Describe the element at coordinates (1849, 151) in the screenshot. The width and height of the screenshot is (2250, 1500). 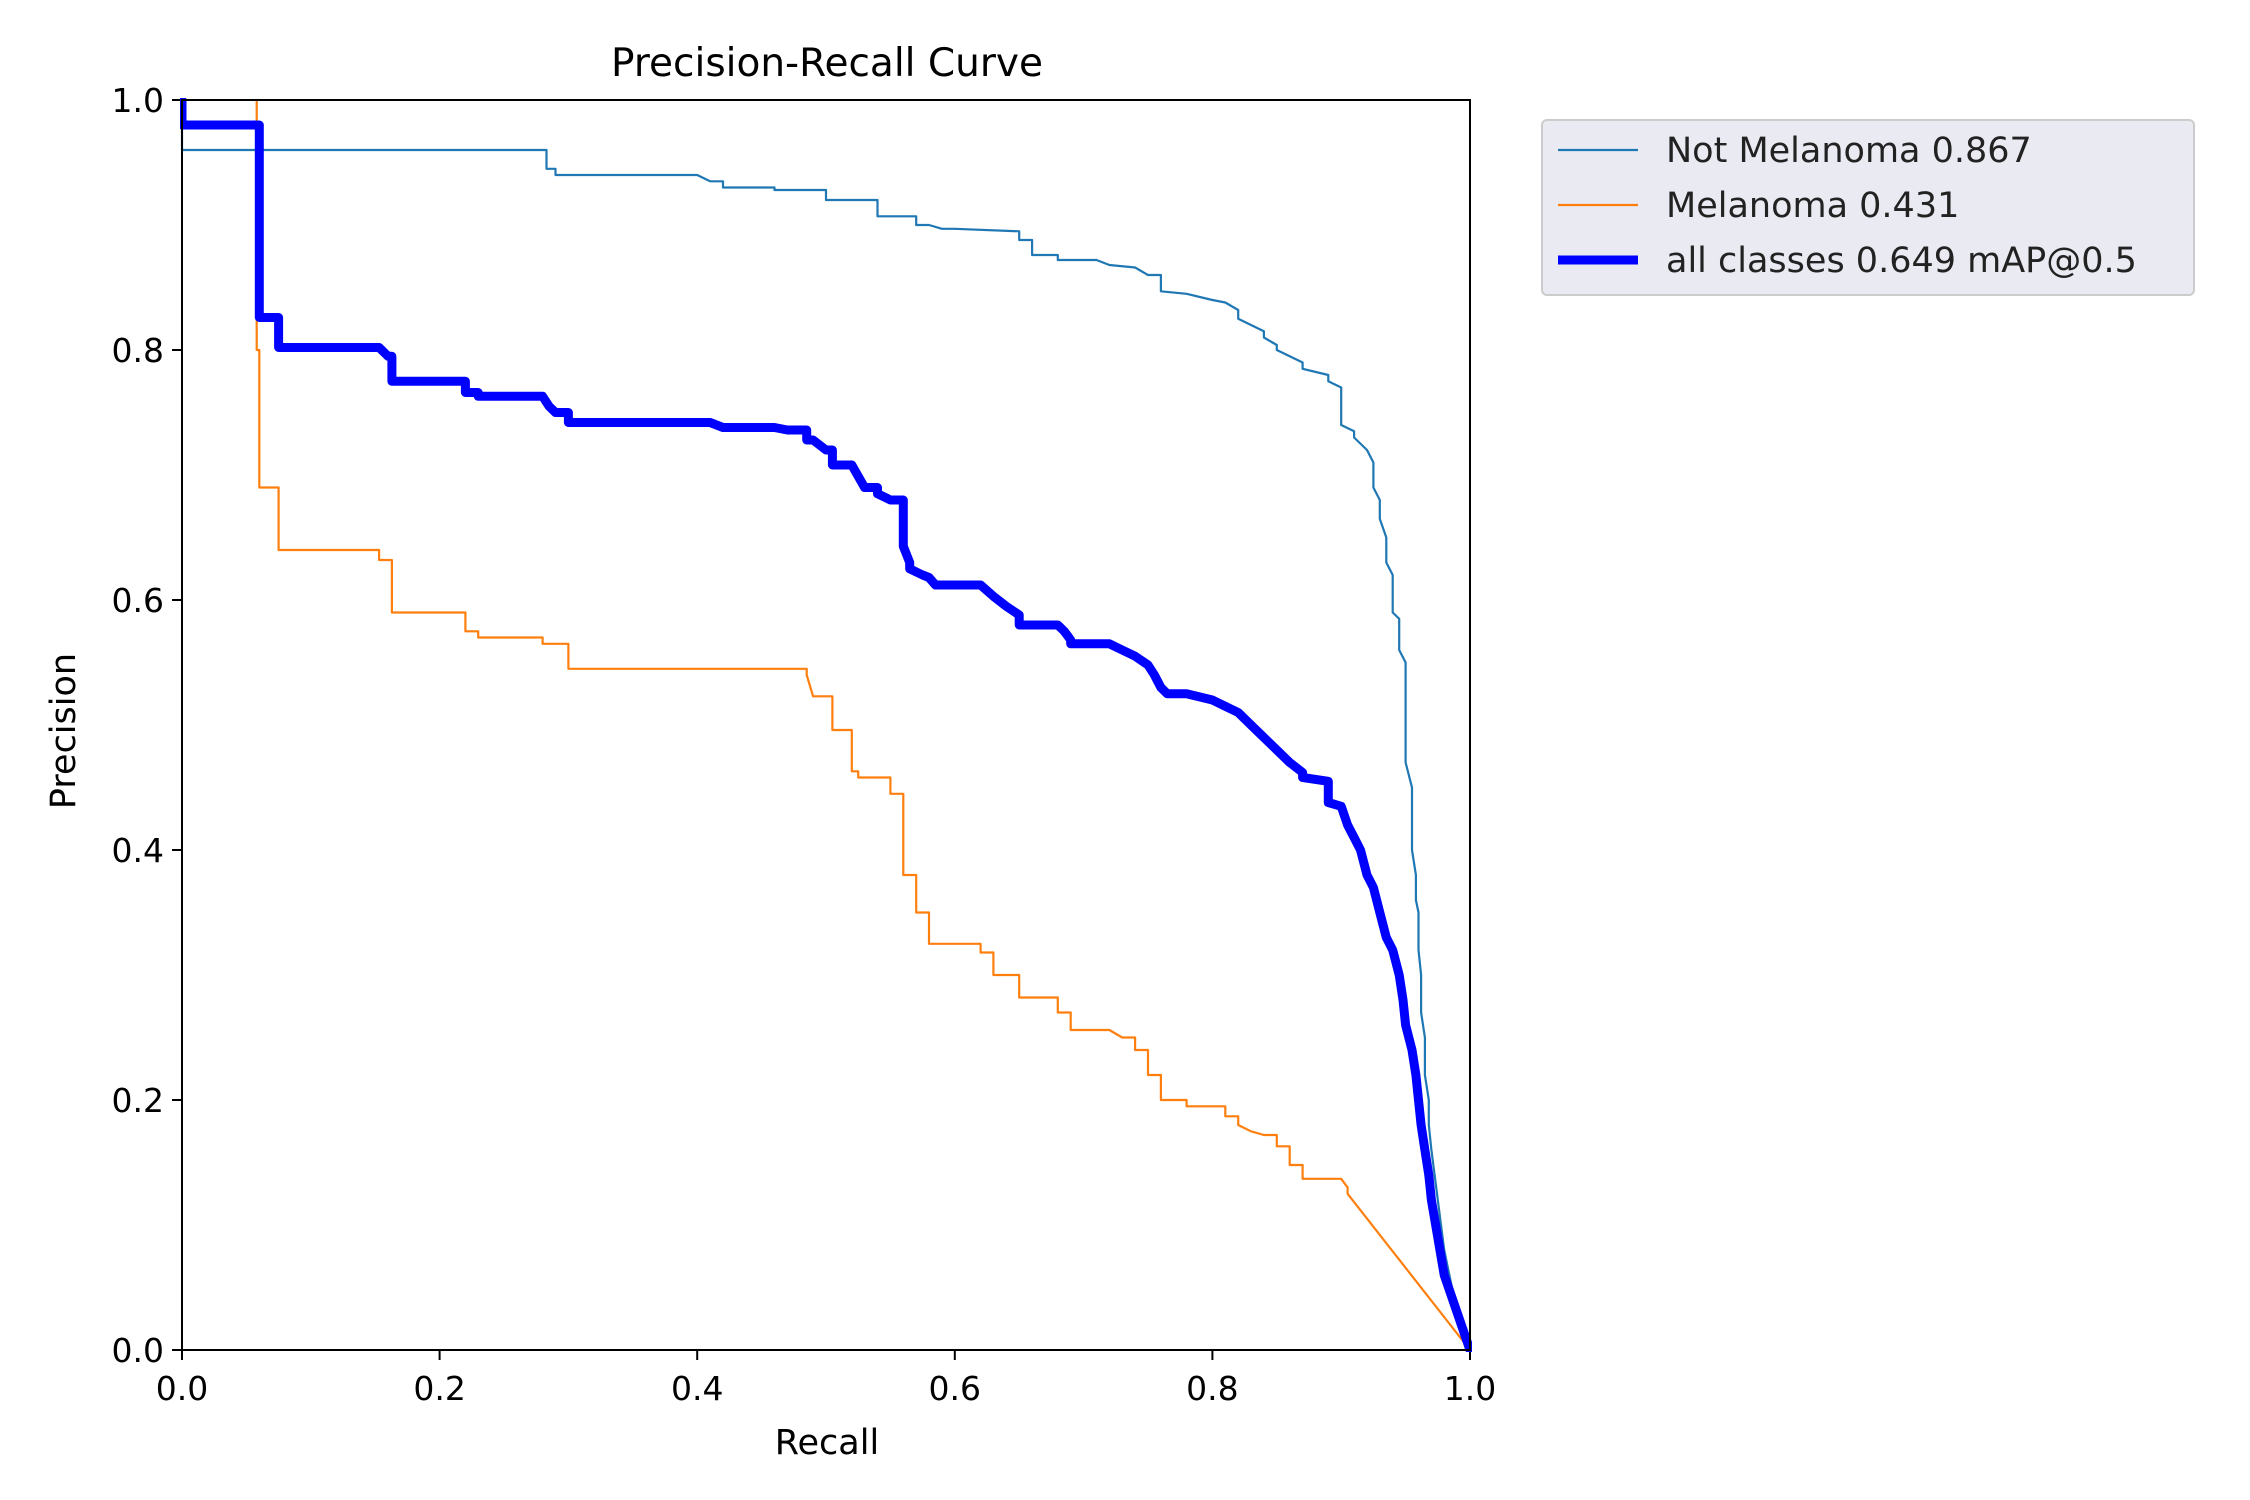
I see `legend-entry: Not Melanoma 0.867` at that location.